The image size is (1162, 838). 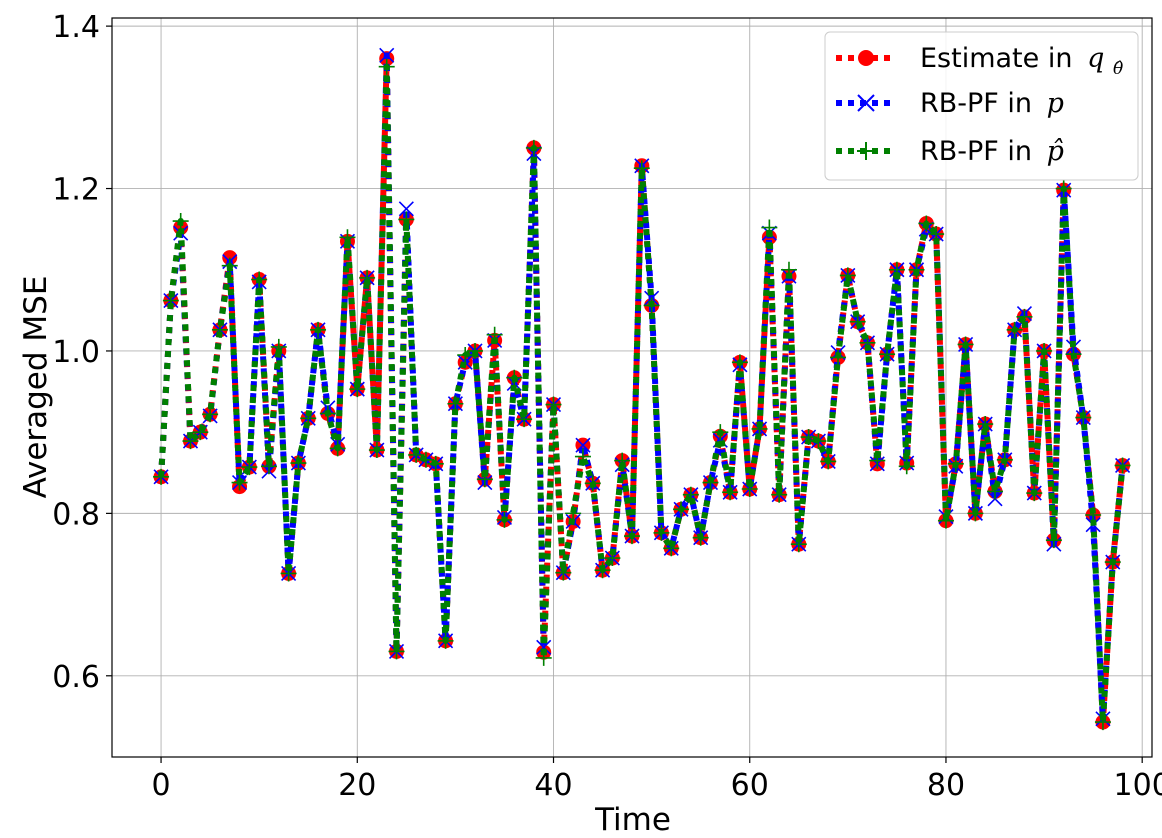 What do you see at coordinates (76, 514) in the screenshot?
I see `y-tick-label: 0.8` at bounding box center [76, 514].